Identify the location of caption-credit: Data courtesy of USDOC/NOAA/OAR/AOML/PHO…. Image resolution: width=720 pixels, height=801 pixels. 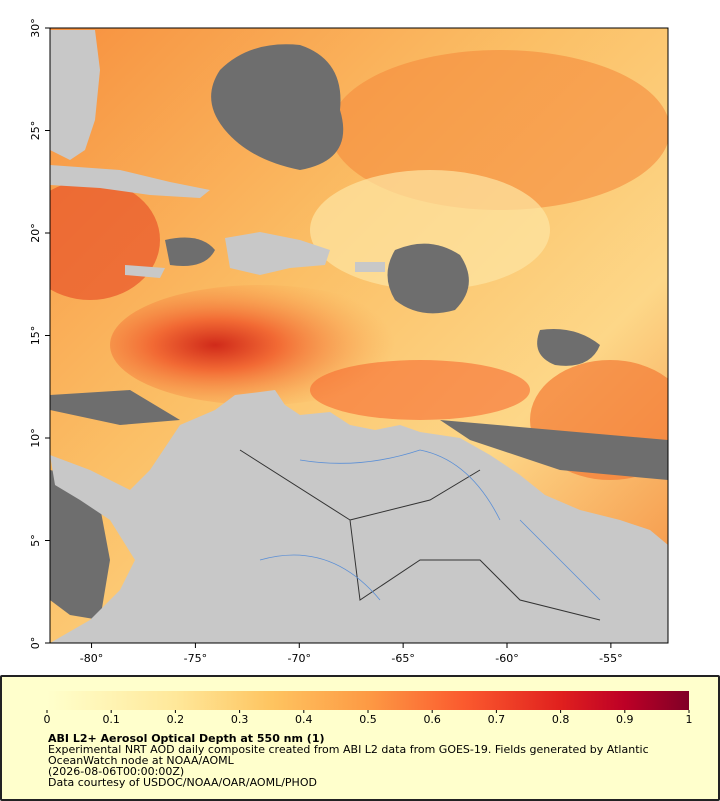
(182, 782).